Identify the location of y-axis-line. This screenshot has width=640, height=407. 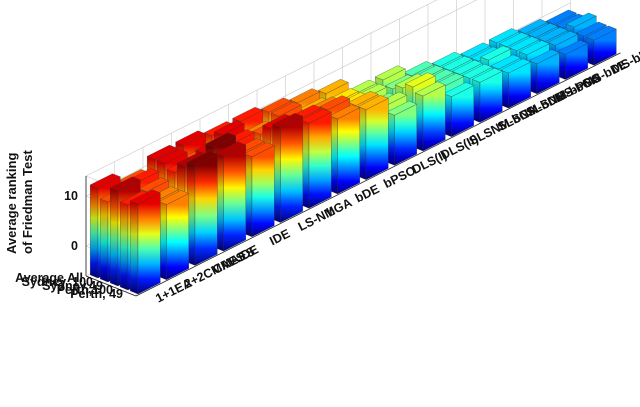
(111, 286).